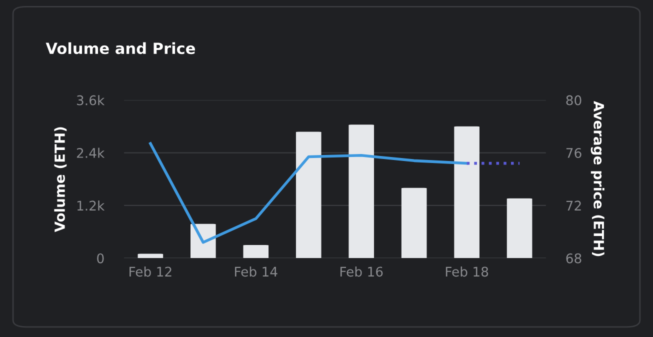  Describe the element at coordinates (120, 48) in the screenshot. I see `chart-title: Volume and Price` at that location.